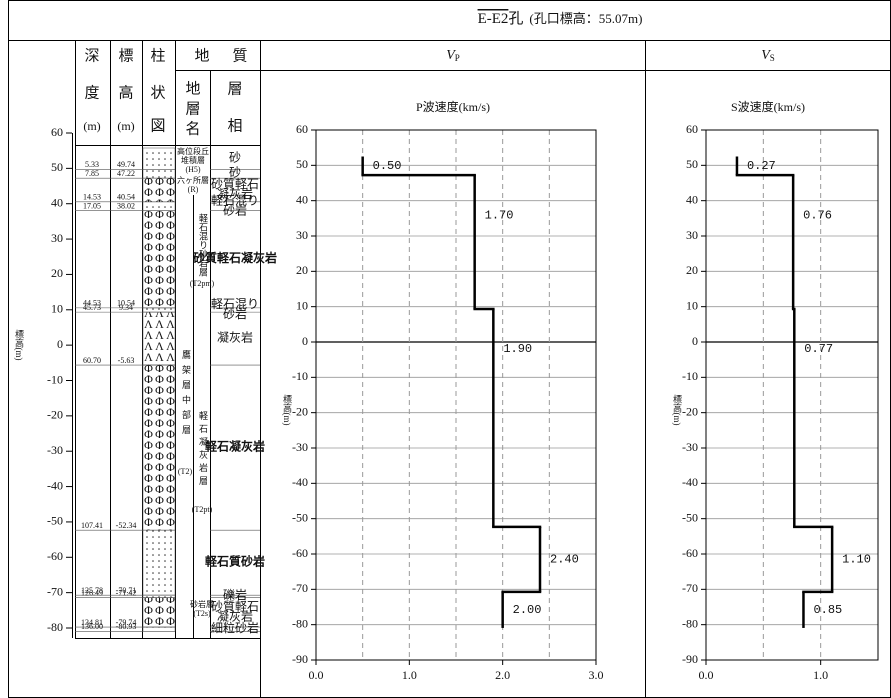 Image resolution: width=891 pixels, height=698 pixels. I want to click on facies-line: 砂質軽石, so click(235, 183).